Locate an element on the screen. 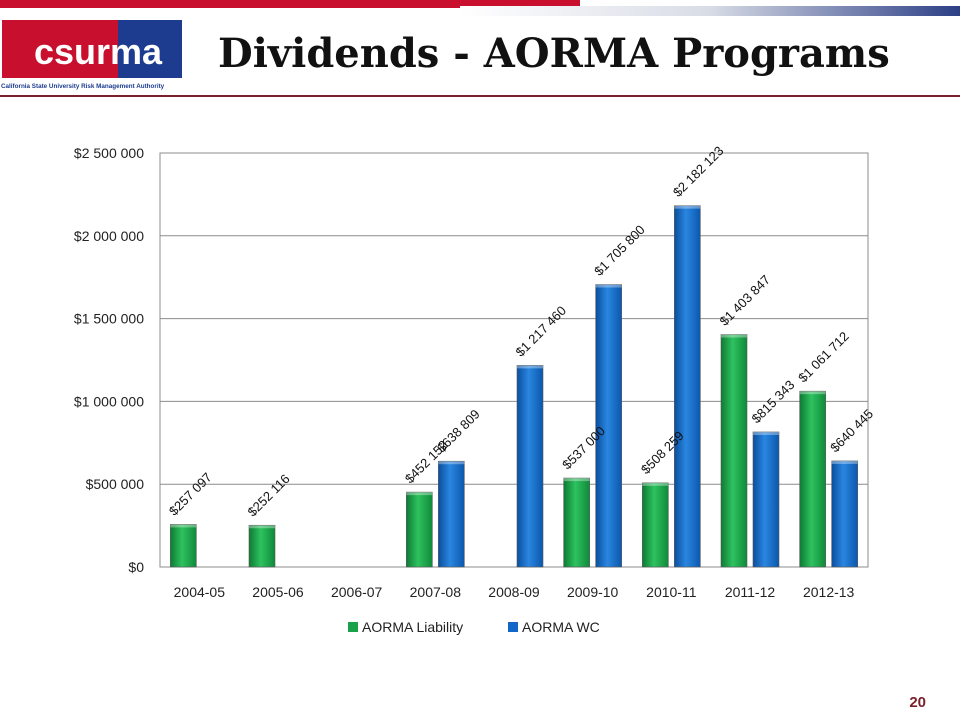  legend-swatch-wc is located at coordinates (513, 627).